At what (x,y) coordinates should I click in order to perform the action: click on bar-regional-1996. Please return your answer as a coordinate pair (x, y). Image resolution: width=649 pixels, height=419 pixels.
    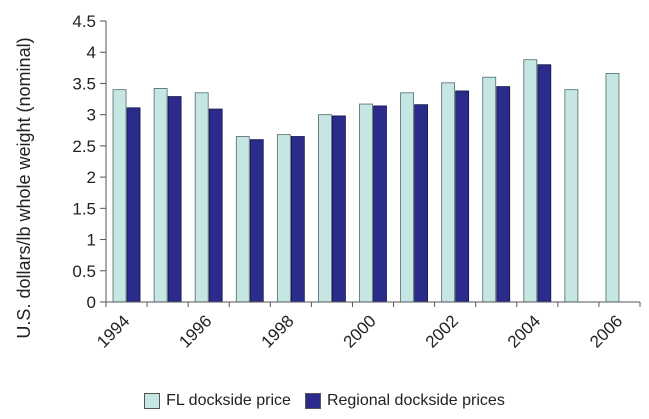
    Looking at the image, I should click on (215, 205).